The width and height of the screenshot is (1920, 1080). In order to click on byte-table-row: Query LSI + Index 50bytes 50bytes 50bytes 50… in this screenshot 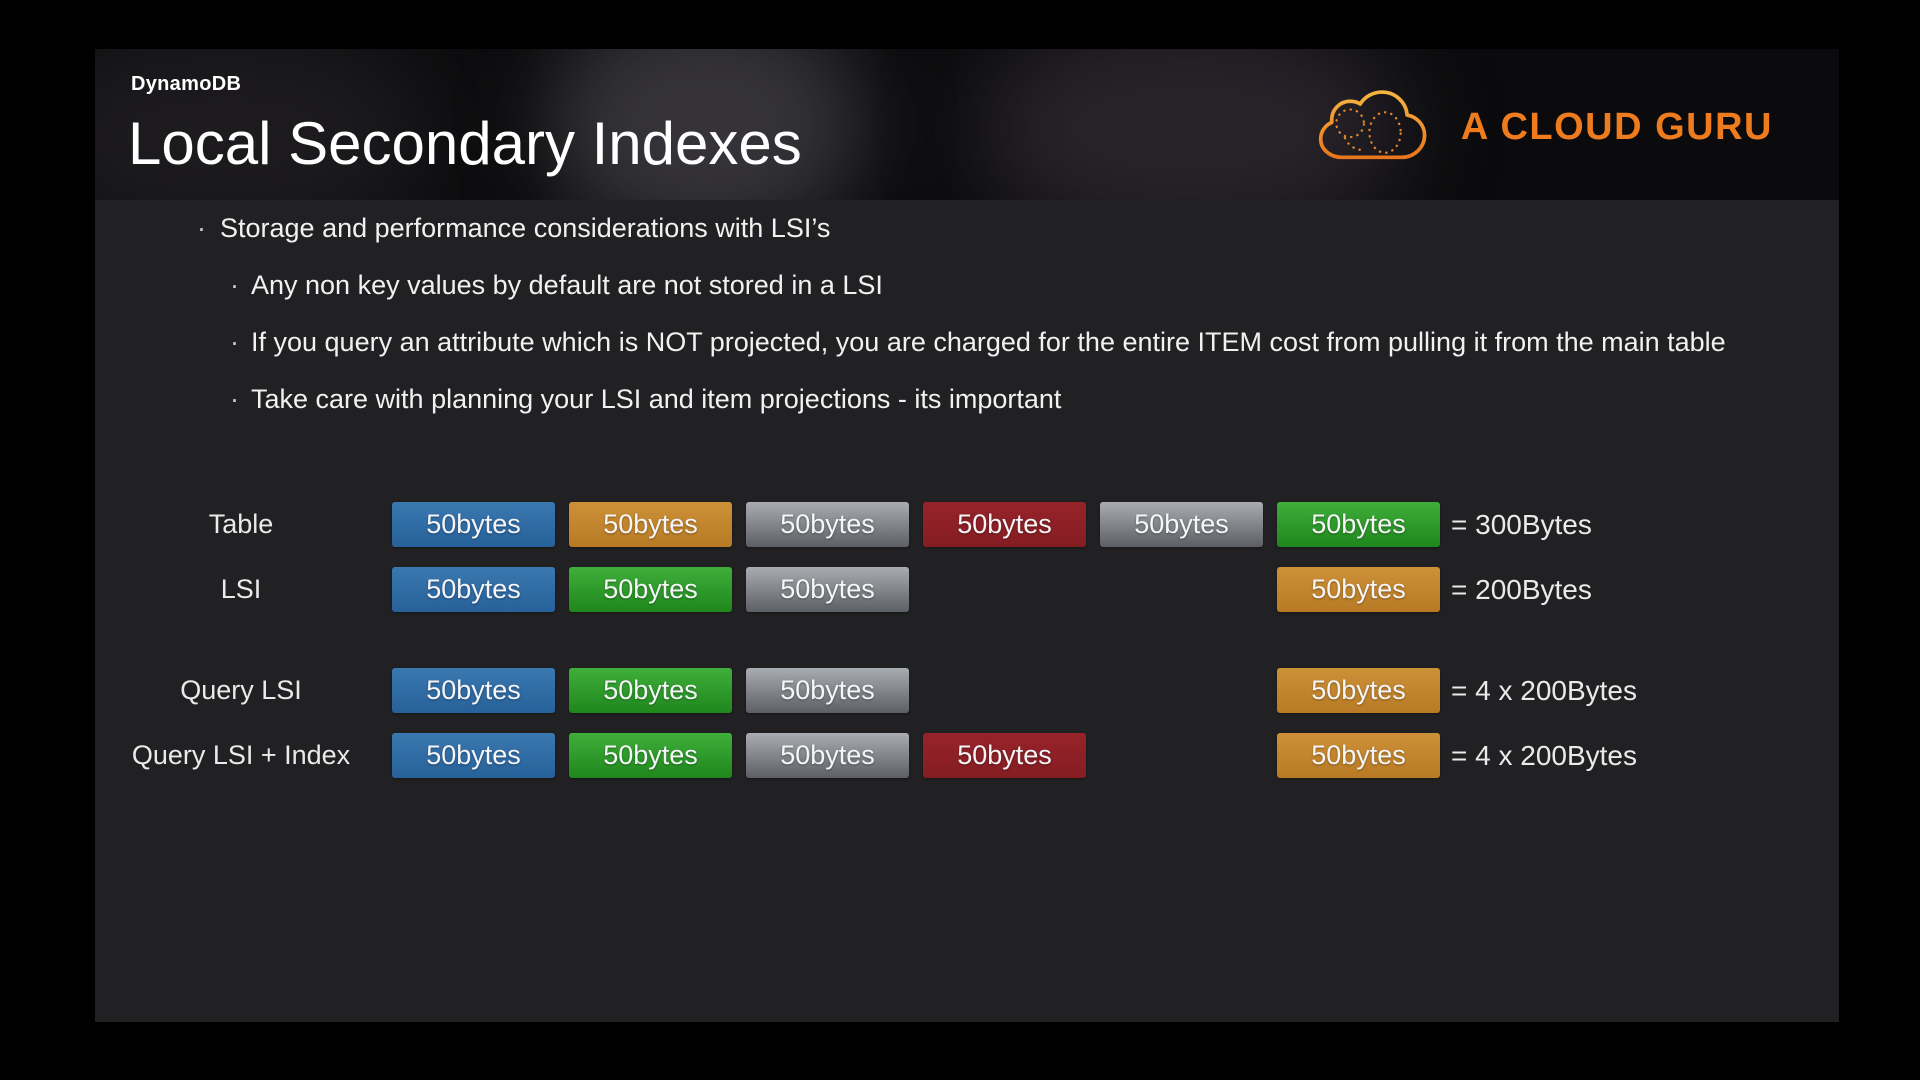, I will do `click(967, 755)`.